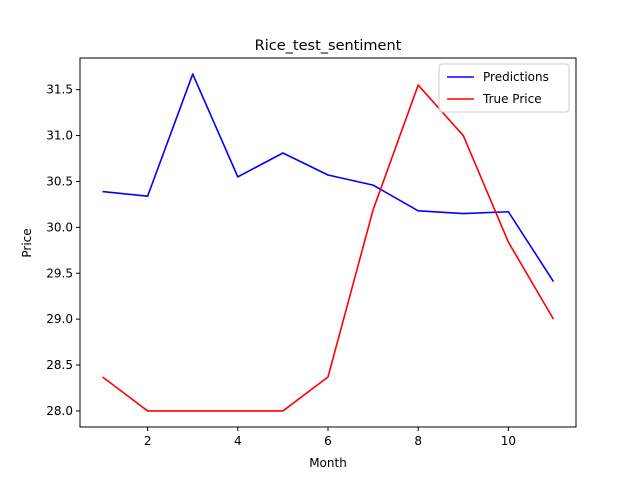  I want to click on x-tick-label-2: 6, so click(328, 441).